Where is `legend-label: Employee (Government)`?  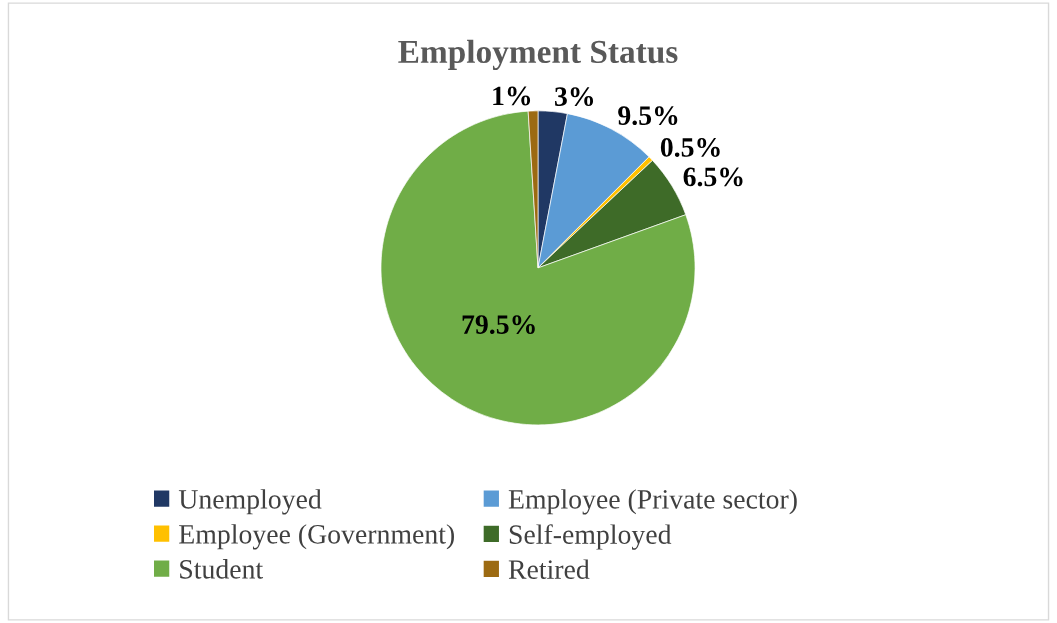
legend-label: Employee (Government) is located at coordinates (316, 537).